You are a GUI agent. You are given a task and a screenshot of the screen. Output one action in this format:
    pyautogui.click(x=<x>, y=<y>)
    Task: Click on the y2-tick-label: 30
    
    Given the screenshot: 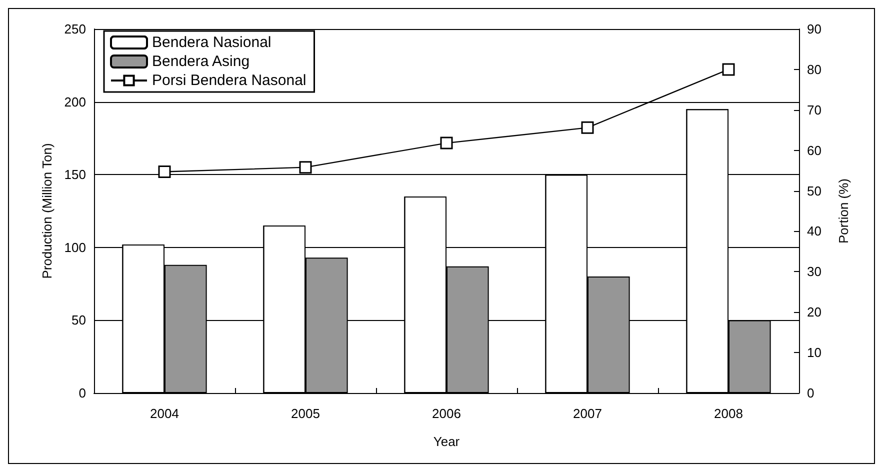 What is the action you would take?
    pyautogui.click(x=814, y=272)
    